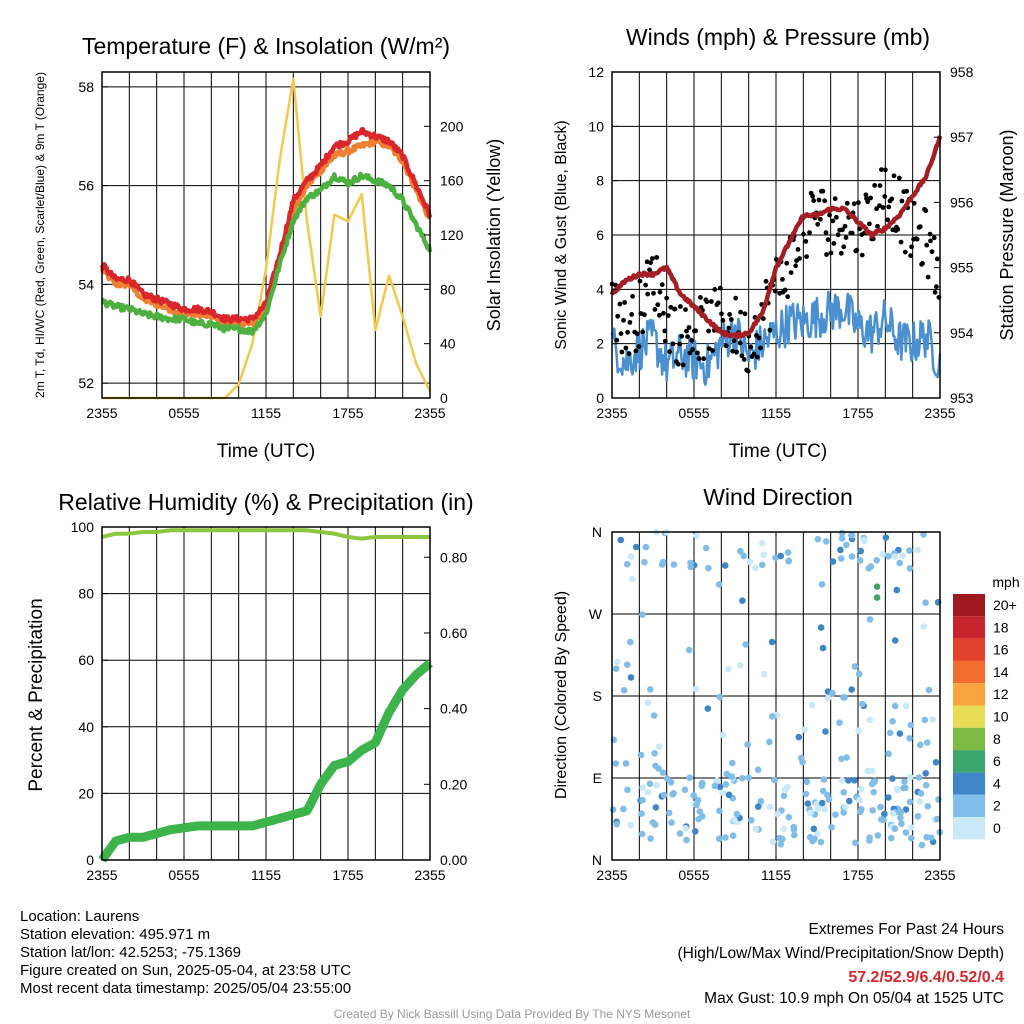  What do you see at coordinates (997, 761) in the screenshot?
I see `legend-label: 6` at bounding box center [997, 761].